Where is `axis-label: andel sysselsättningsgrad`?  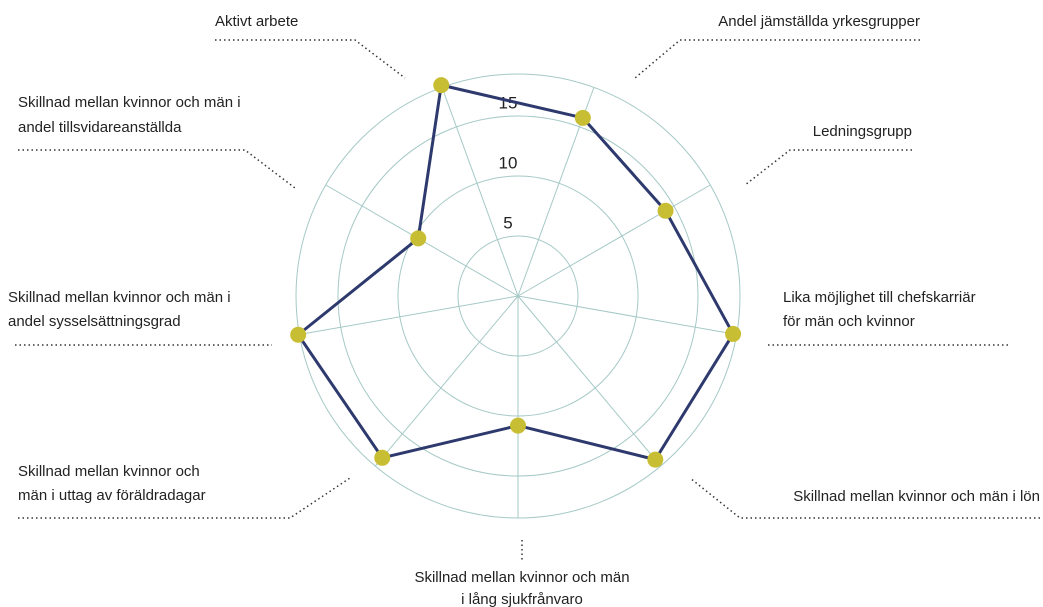
axis-label: andel sysselsättningsgrad is located at coordinates (94, 321).